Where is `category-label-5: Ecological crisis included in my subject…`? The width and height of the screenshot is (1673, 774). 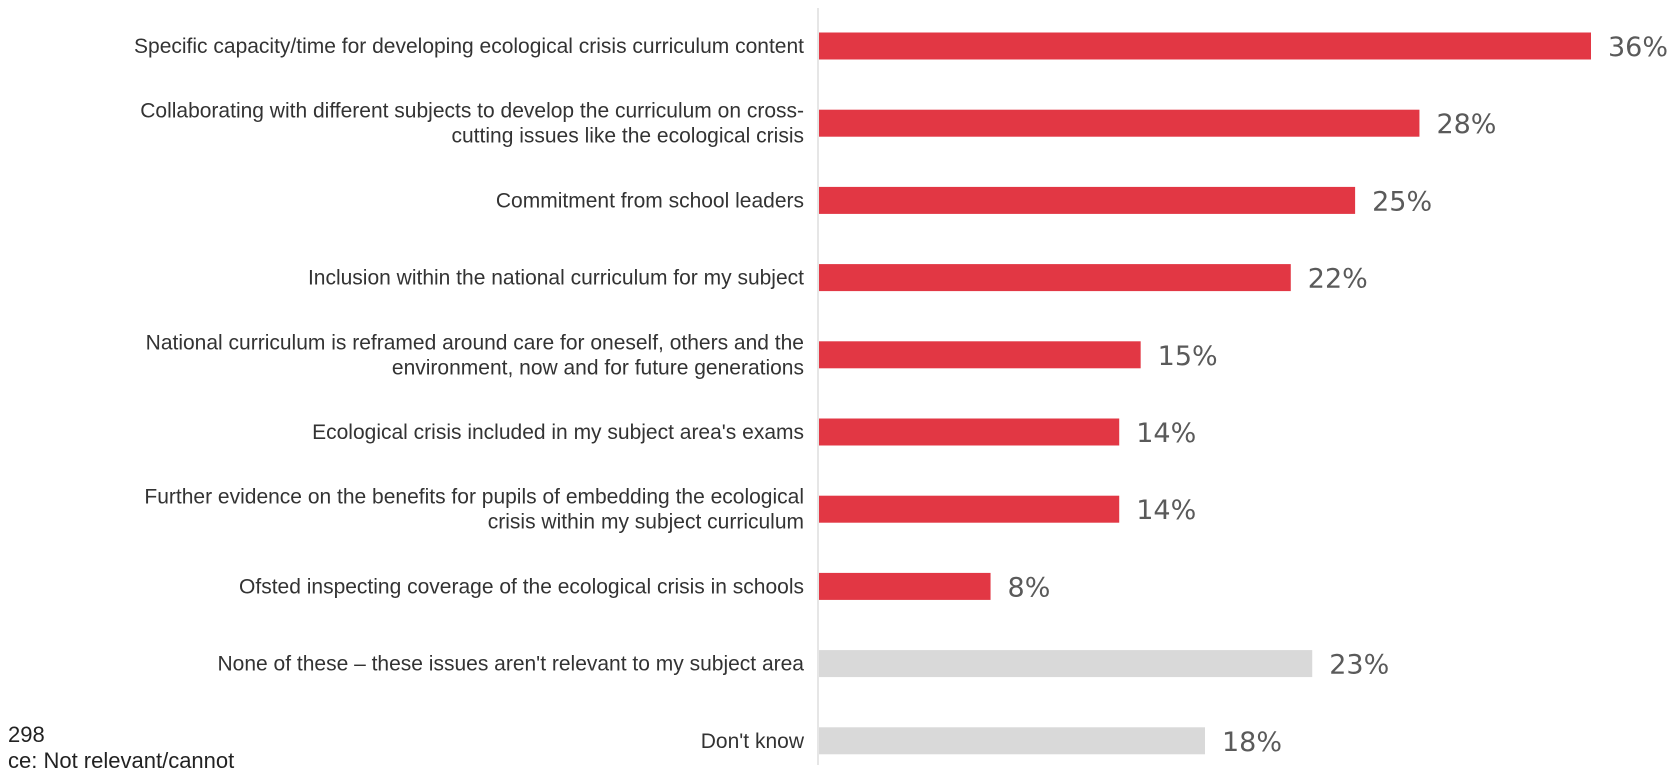
category-label-5: Ecological crisis included in my subject… is located at coordinates (558, 432).